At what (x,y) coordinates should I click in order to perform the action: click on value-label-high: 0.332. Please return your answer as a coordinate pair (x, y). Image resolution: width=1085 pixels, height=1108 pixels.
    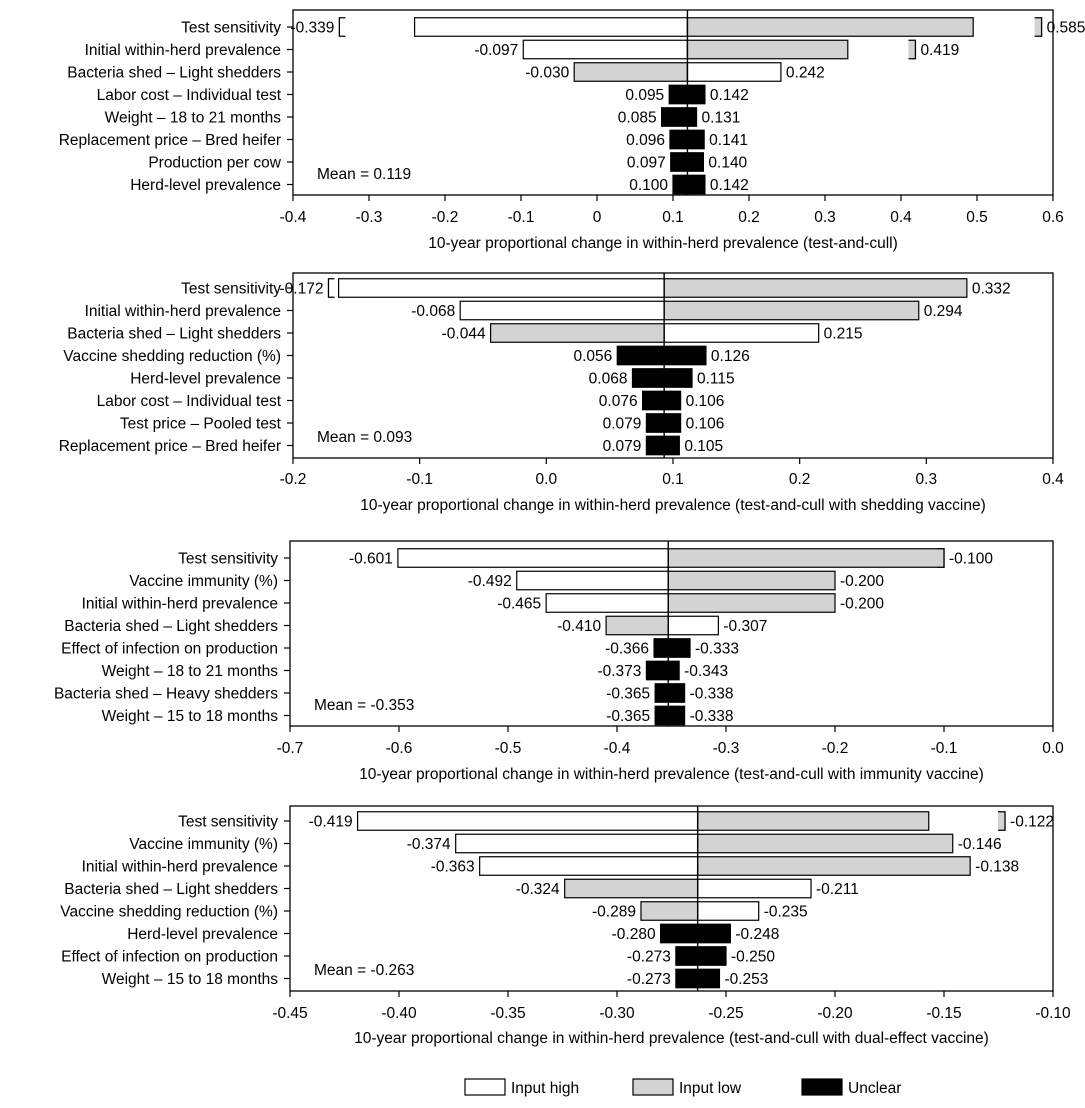
    Looking at the image, I should click on (991, 289).